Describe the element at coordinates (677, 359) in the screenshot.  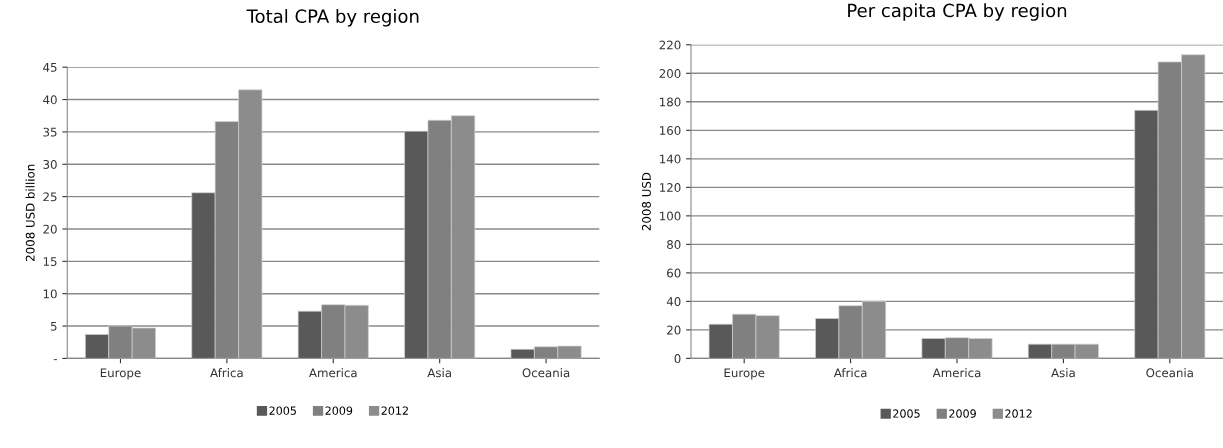
I see `y-tick-label: 0` at that location.